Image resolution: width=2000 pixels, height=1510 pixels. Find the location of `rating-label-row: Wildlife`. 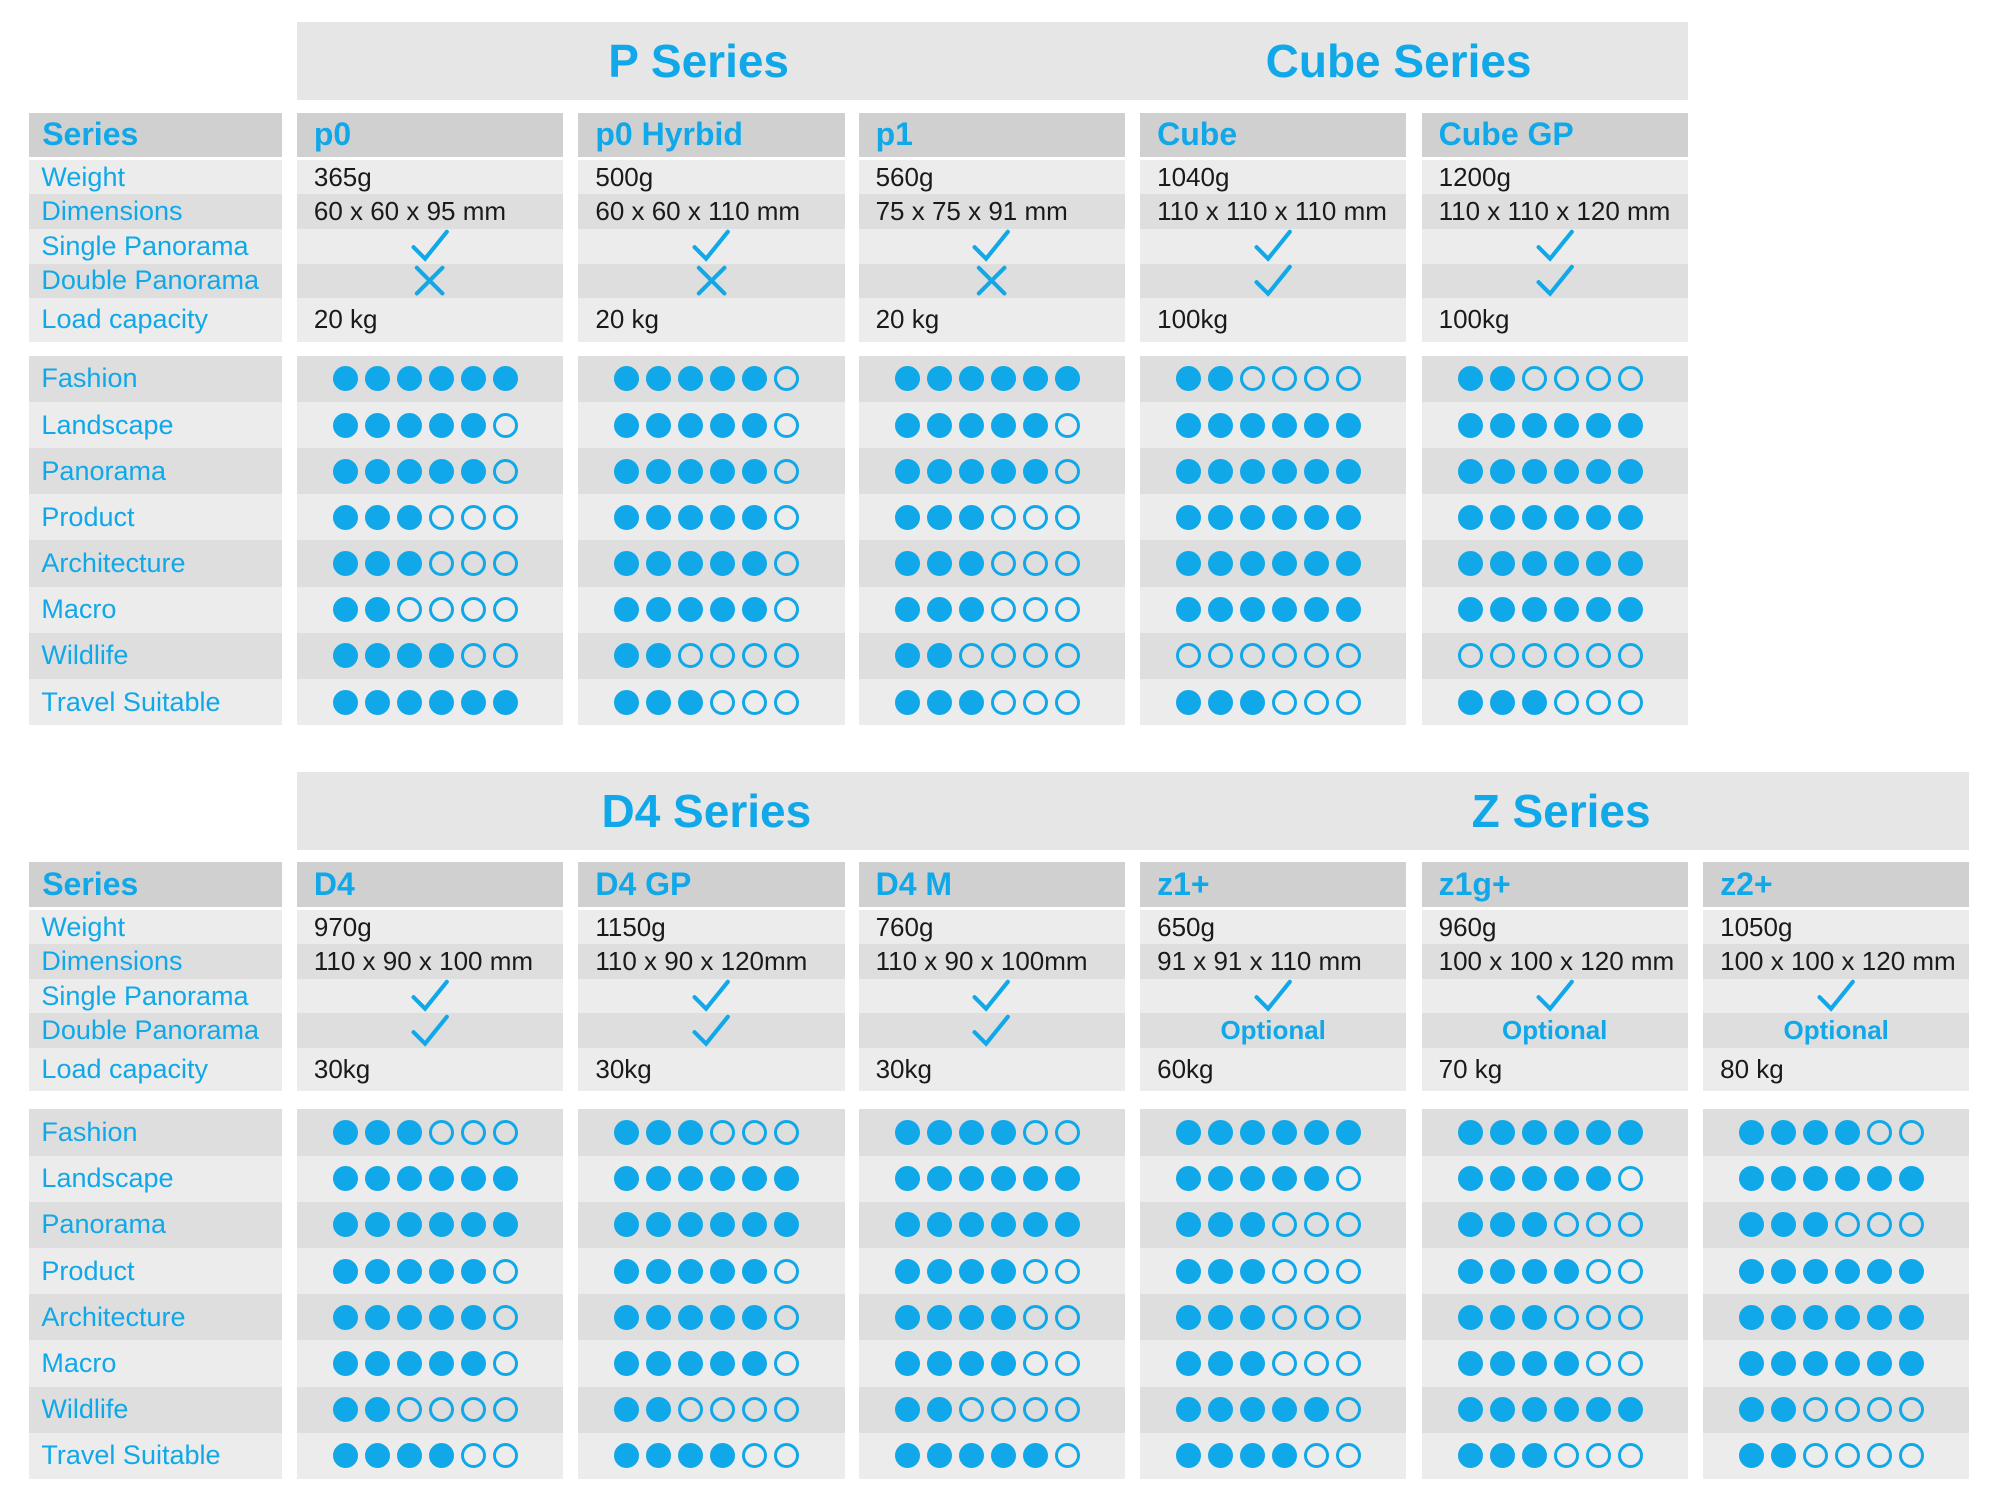

rating-label-row: Wildlife is located at coordinates (155, 1409).